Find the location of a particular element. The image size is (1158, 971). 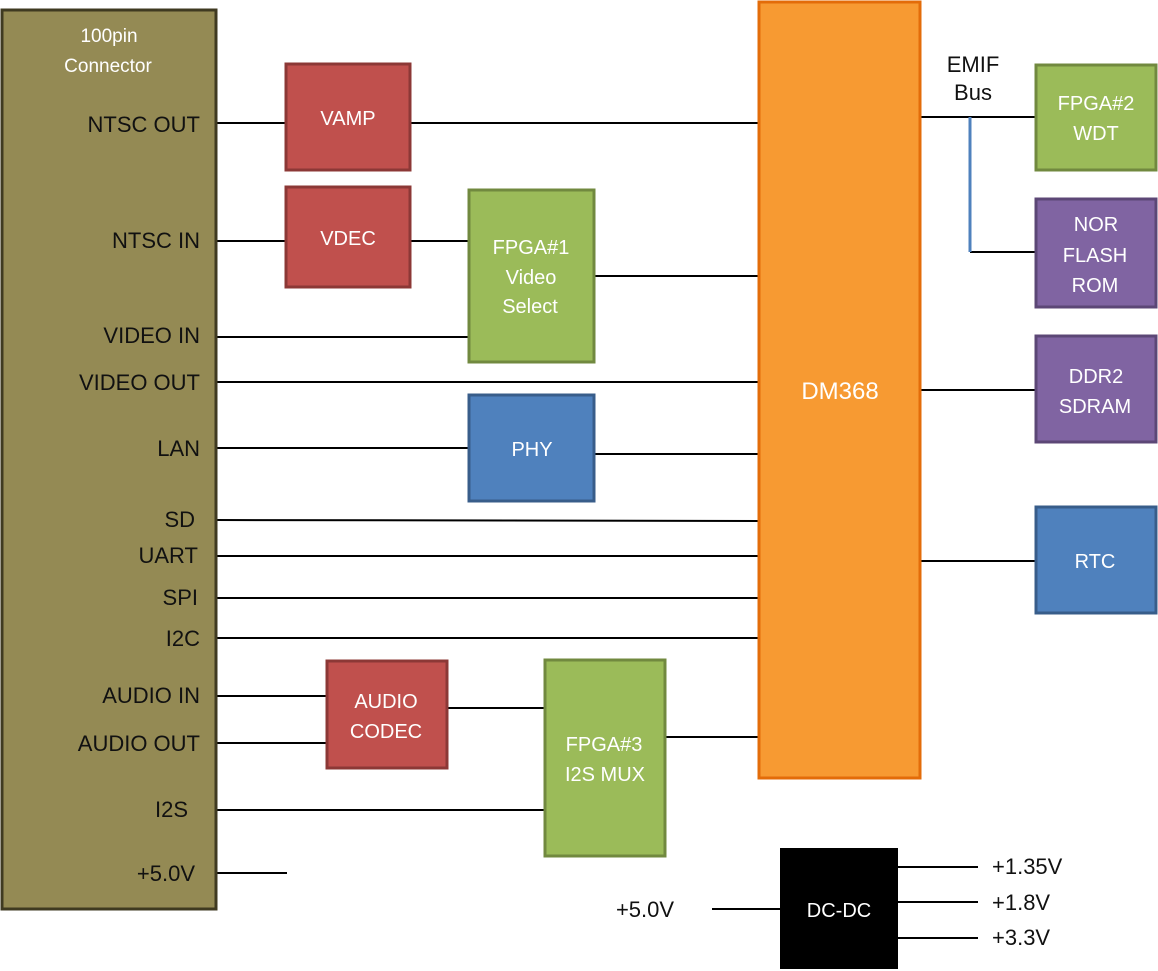

block-vamp: VAMP is located at coordinates (348, 117).